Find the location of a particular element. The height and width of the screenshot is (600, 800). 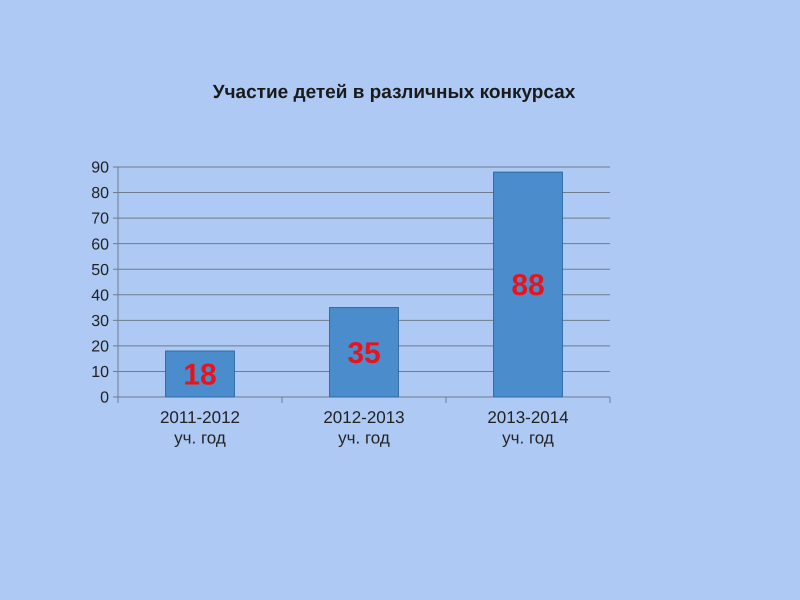

x-tick-label: 2013-2014 уч. год is located at coordinates (528, 428).